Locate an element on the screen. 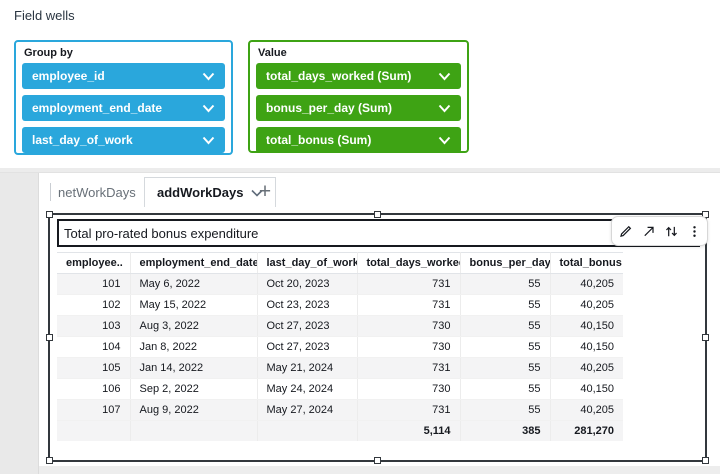 This screenshot has height=474, width=720. selection-handle-middle-left is located at coordinates (49, 337).